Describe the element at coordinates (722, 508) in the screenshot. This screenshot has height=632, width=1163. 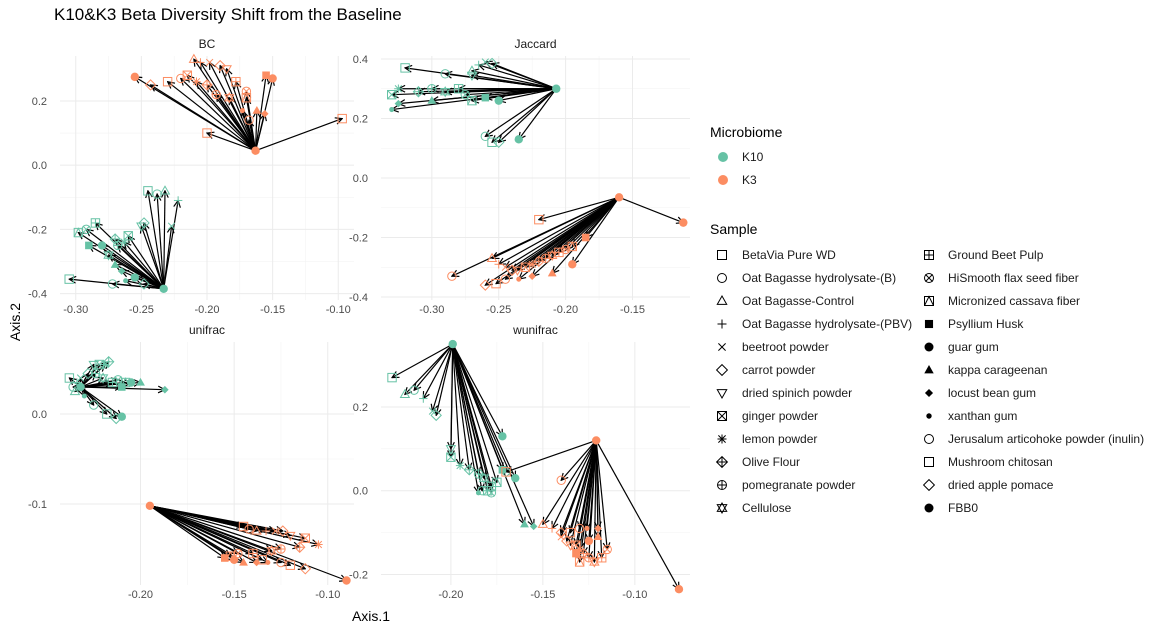
I see `legend-key-star-of-david-icon` at that location.